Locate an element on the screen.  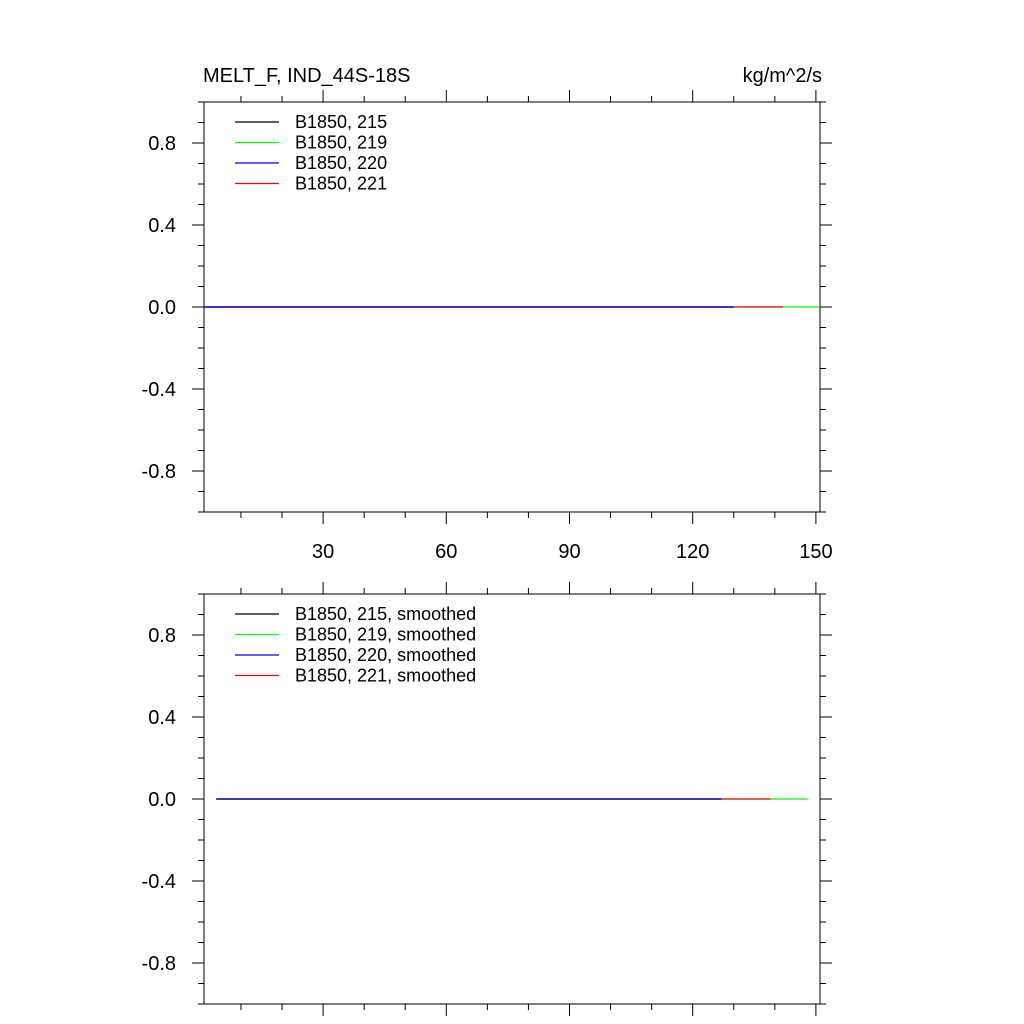
legend-label: B1850, 219 is located at coordinates (341, 143).